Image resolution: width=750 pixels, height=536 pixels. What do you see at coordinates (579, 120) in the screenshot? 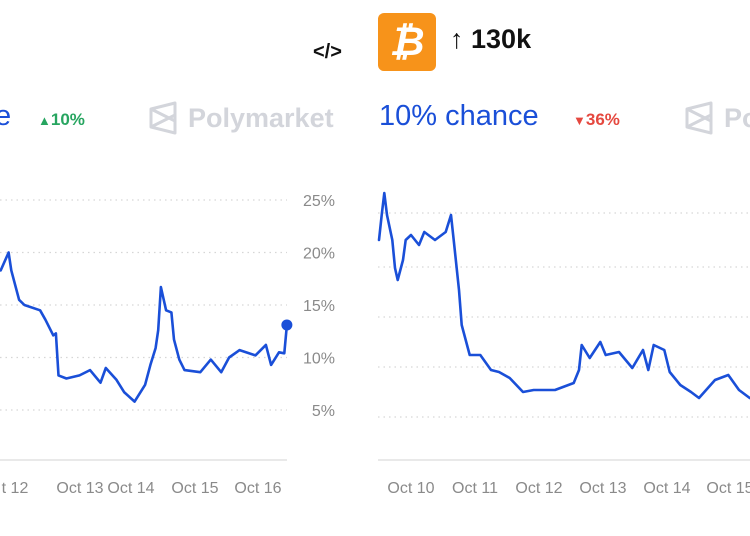
I see `triangle-down-icon: ▼` at bounding box center [579, 120].